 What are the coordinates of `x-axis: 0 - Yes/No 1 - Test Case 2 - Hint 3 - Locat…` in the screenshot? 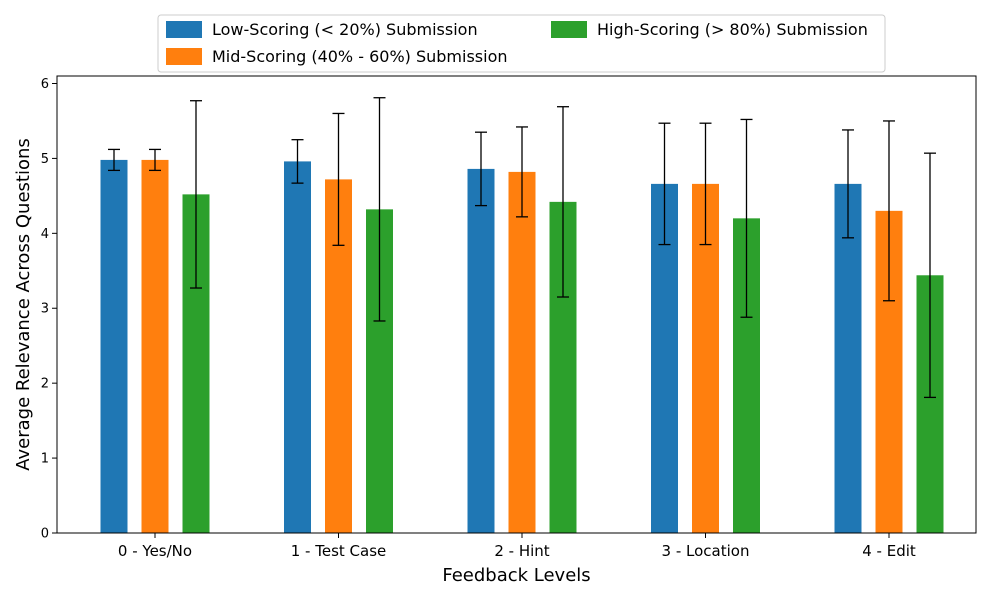 It's located at (517, 546).